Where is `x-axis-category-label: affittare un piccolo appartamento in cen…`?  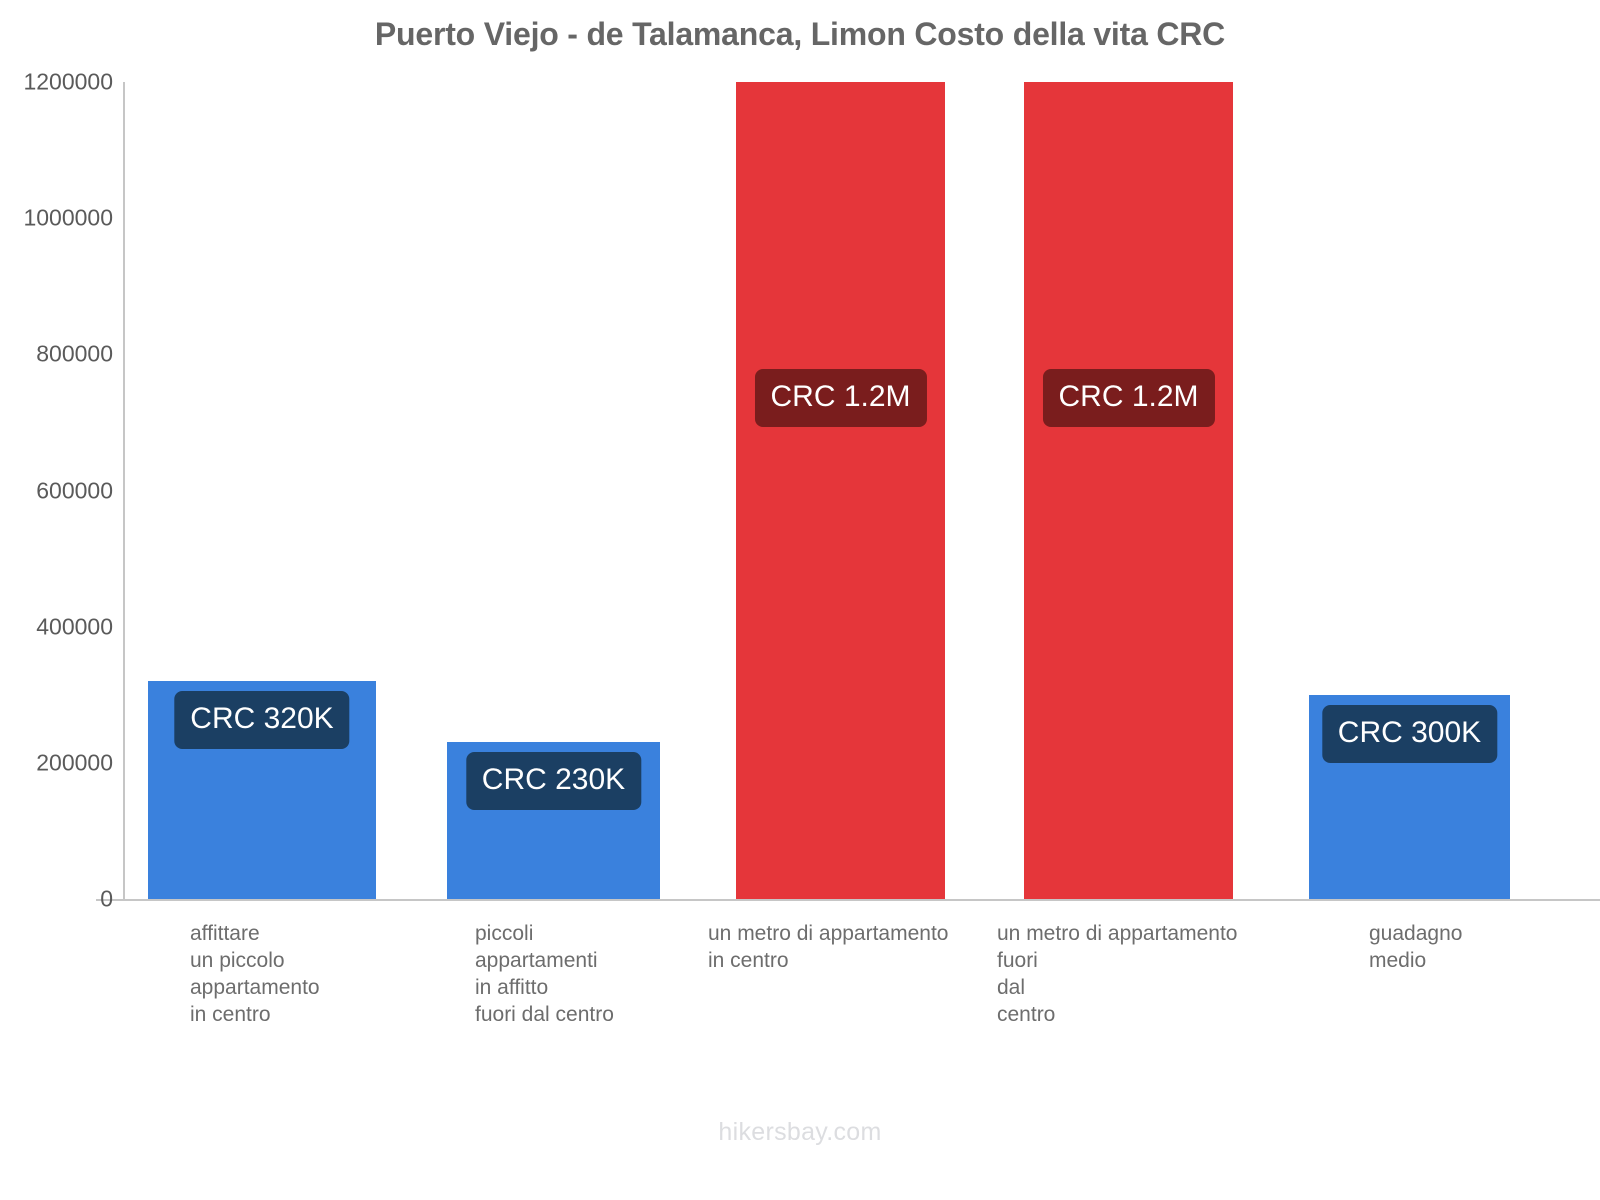 x-axis-category-label: affittare un piccolo appartamento in cen… is located at coordinates (255, 974).